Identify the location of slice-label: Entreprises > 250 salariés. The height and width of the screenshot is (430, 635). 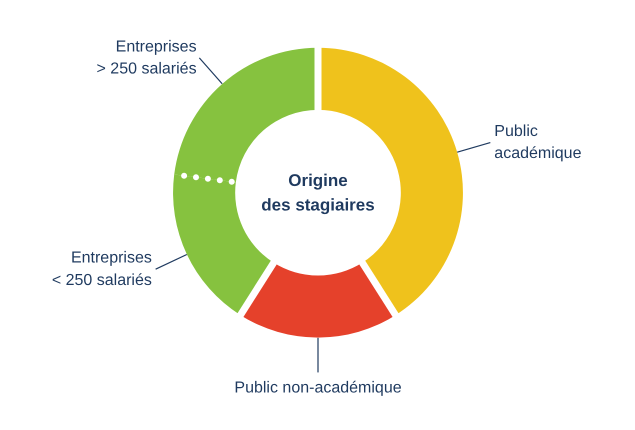
(146, 58).